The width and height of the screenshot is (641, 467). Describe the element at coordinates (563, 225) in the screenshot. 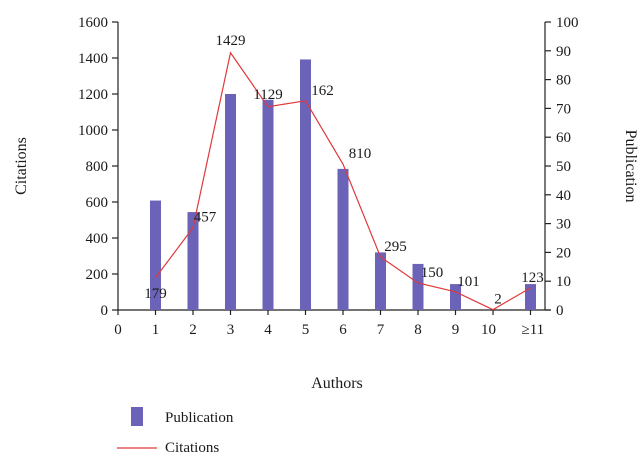

I see `y2-tick-label: 30` at that location.